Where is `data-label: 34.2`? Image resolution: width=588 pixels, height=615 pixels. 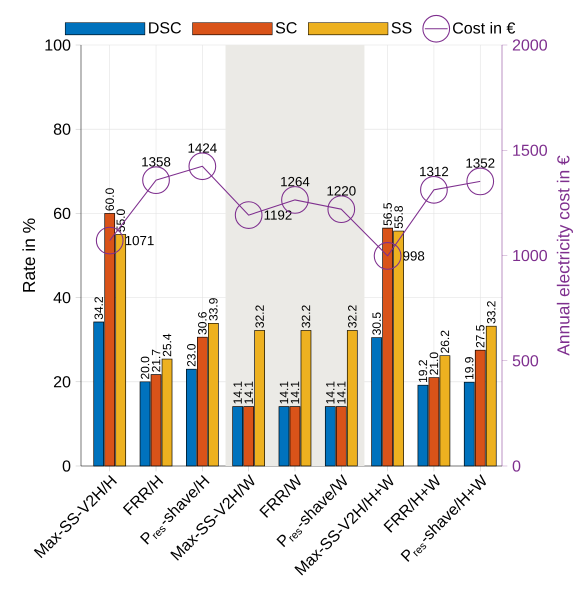 data-label: 34.2 is located at coordinates (98, 308).